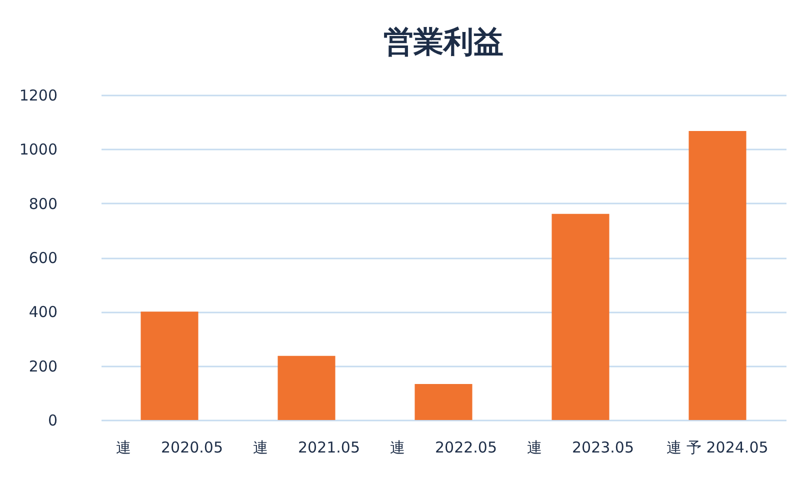 The image size is (811, 481). Describe the element at coordinates (43, 366) in the screenshot. I see `y-tick-label: 200` at that location.